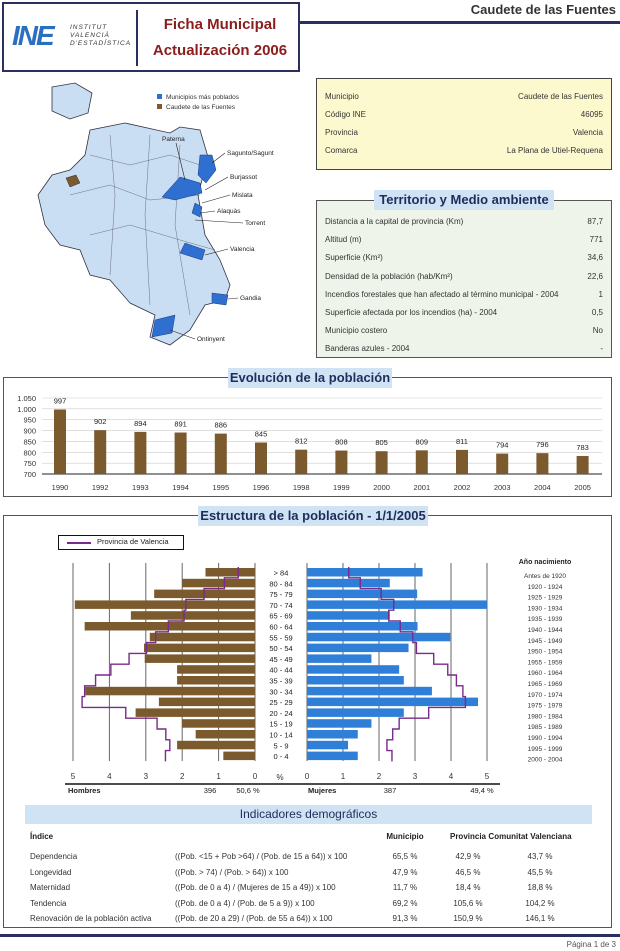 The image size is (620, 951). I want to click on data-label: 902, so click(100, 421).